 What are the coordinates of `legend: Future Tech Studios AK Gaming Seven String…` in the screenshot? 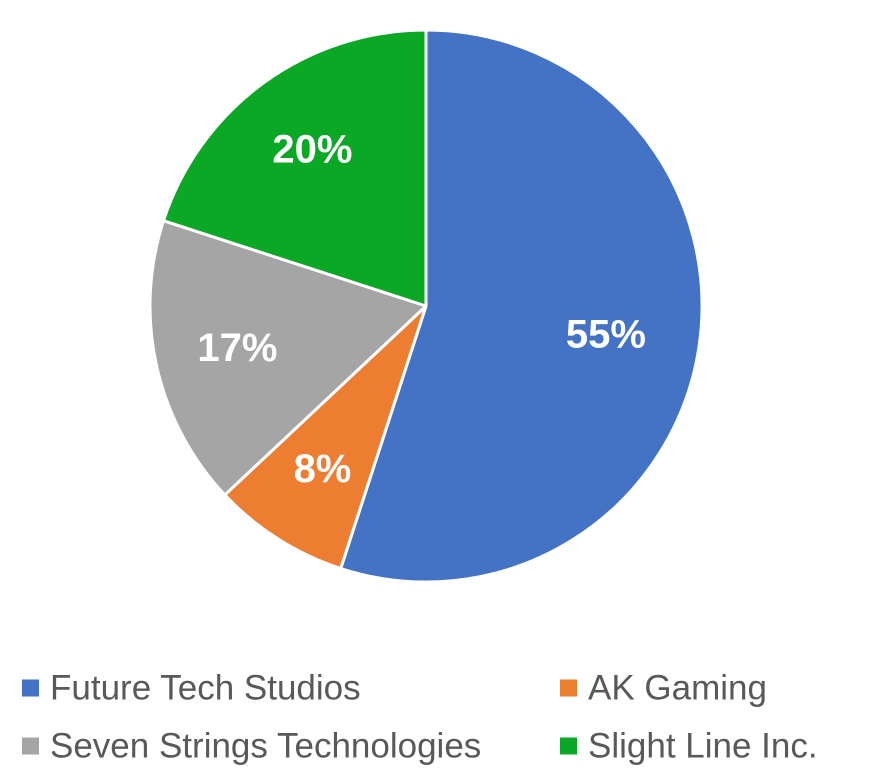 It's located at (420, 717).